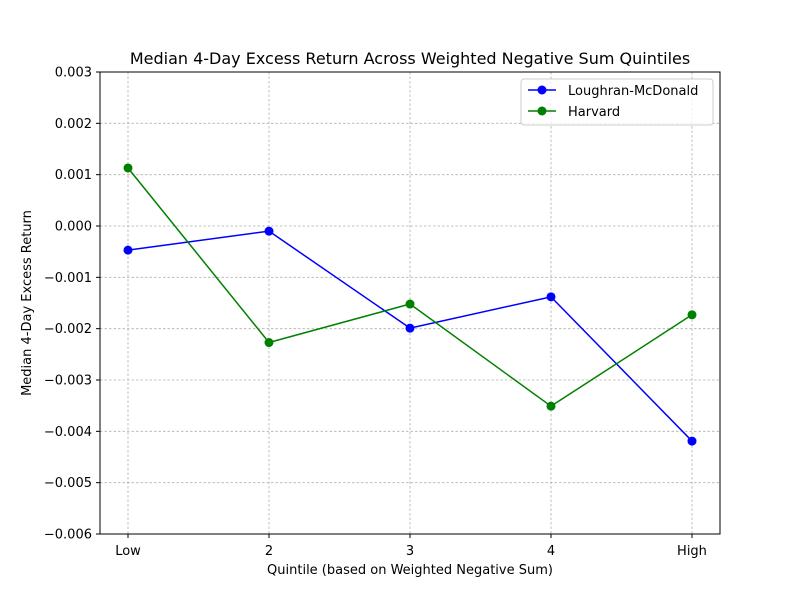  I want to click on y-tick-label: −0.001, so click(68, 278).